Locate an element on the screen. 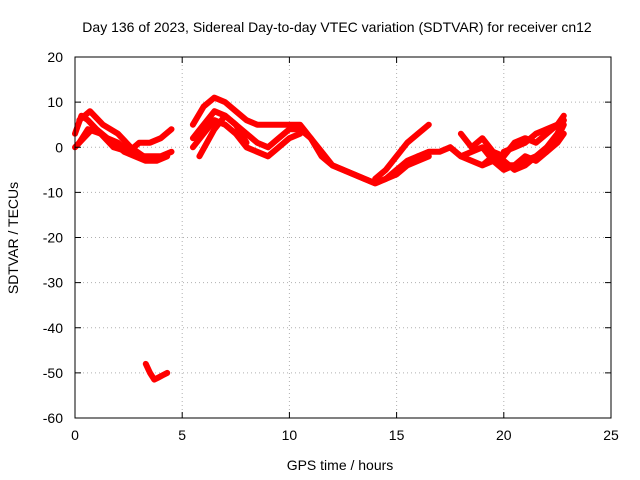  y-tick-label: -40 is located at coordinates (53, 328).